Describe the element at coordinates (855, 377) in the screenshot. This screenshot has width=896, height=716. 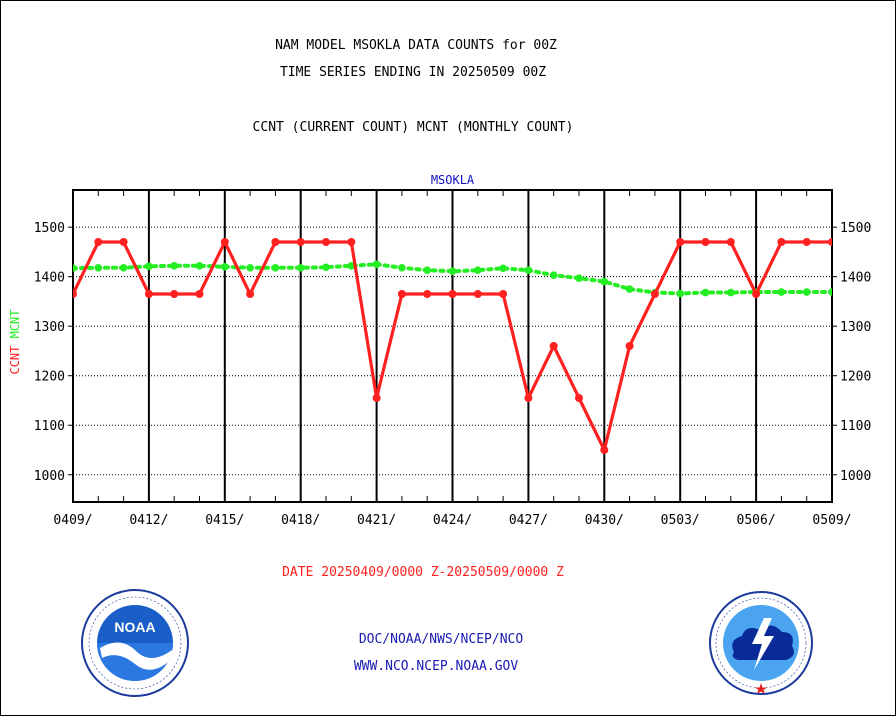
I see `y-tick-label-right: 1200` at that location.